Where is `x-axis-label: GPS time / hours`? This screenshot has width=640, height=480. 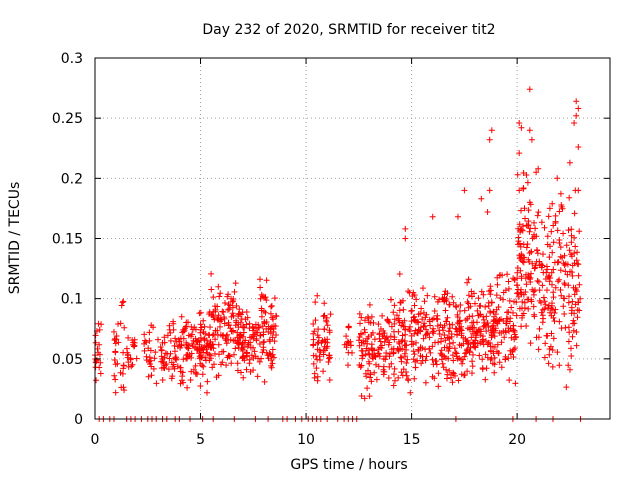
x-axis-label: GPS time / hours is located at coordinates (348, 465).